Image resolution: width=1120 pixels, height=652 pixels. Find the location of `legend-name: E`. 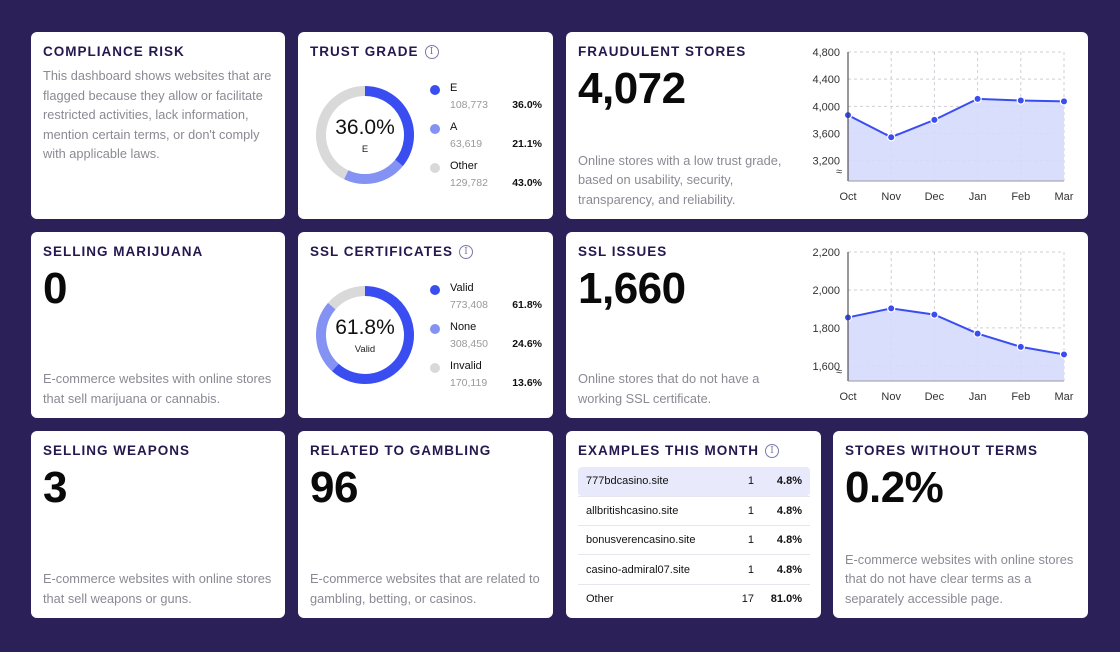

legend-name: E is located at coordinates (454, 88).